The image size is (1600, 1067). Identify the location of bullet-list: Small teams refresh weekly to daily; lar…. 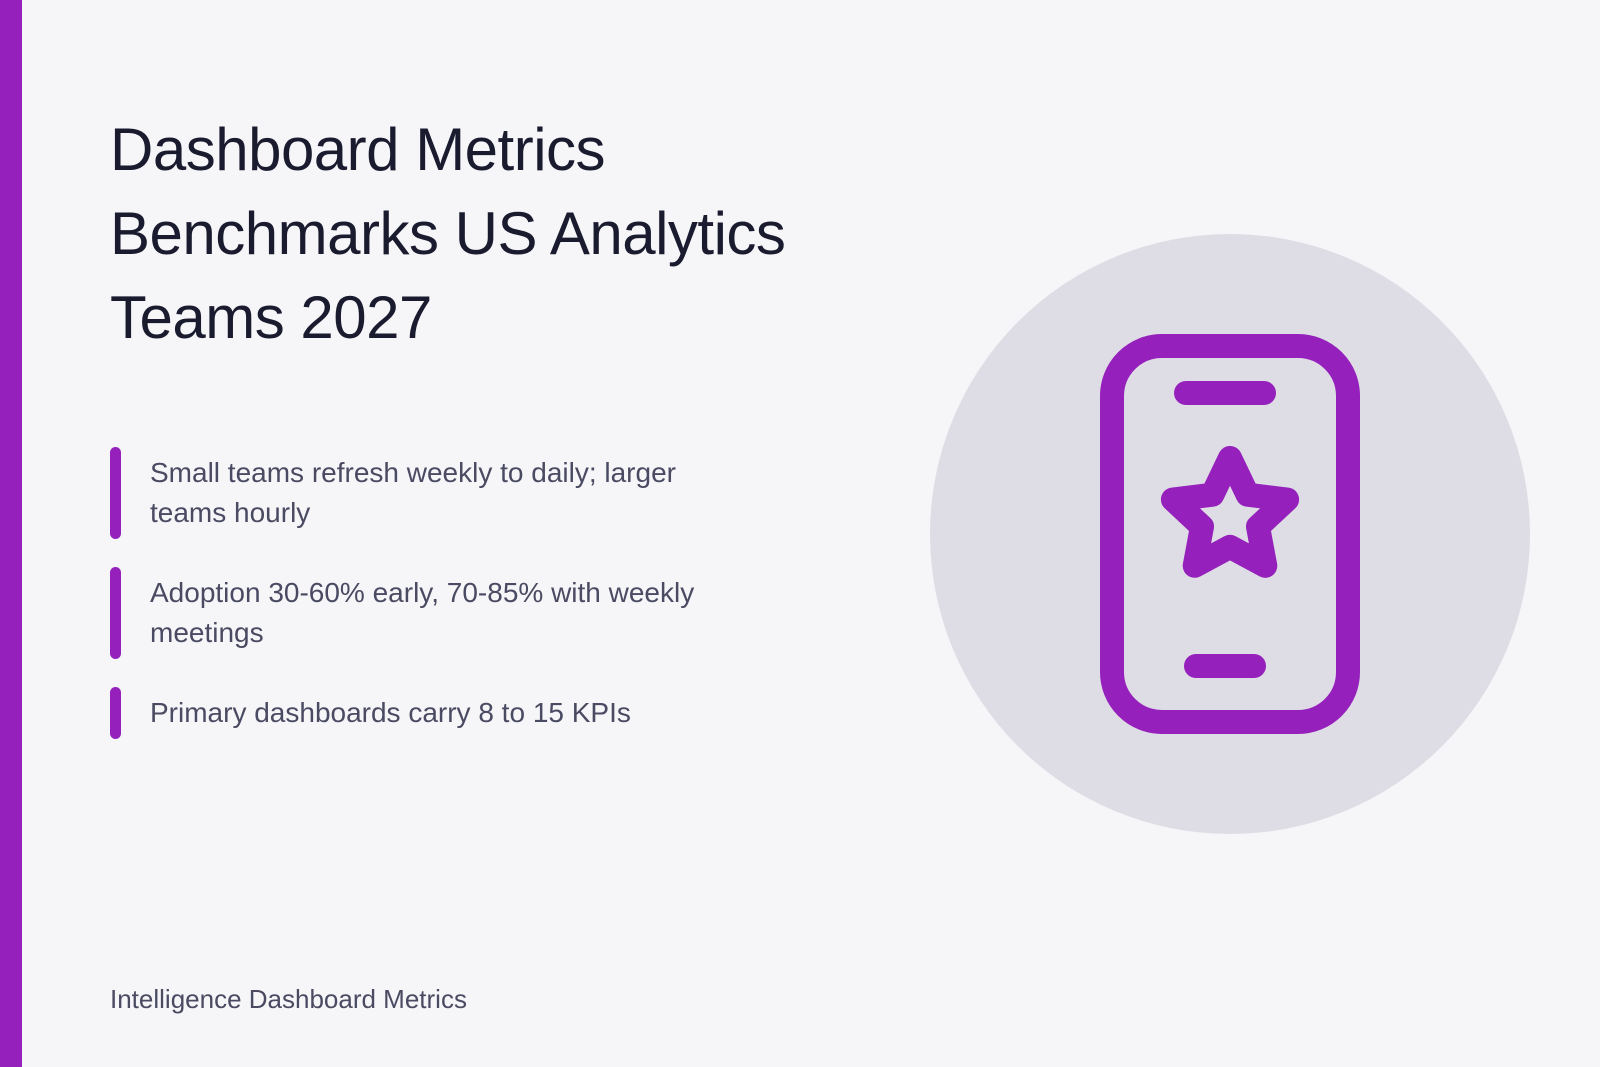
(430, 610).